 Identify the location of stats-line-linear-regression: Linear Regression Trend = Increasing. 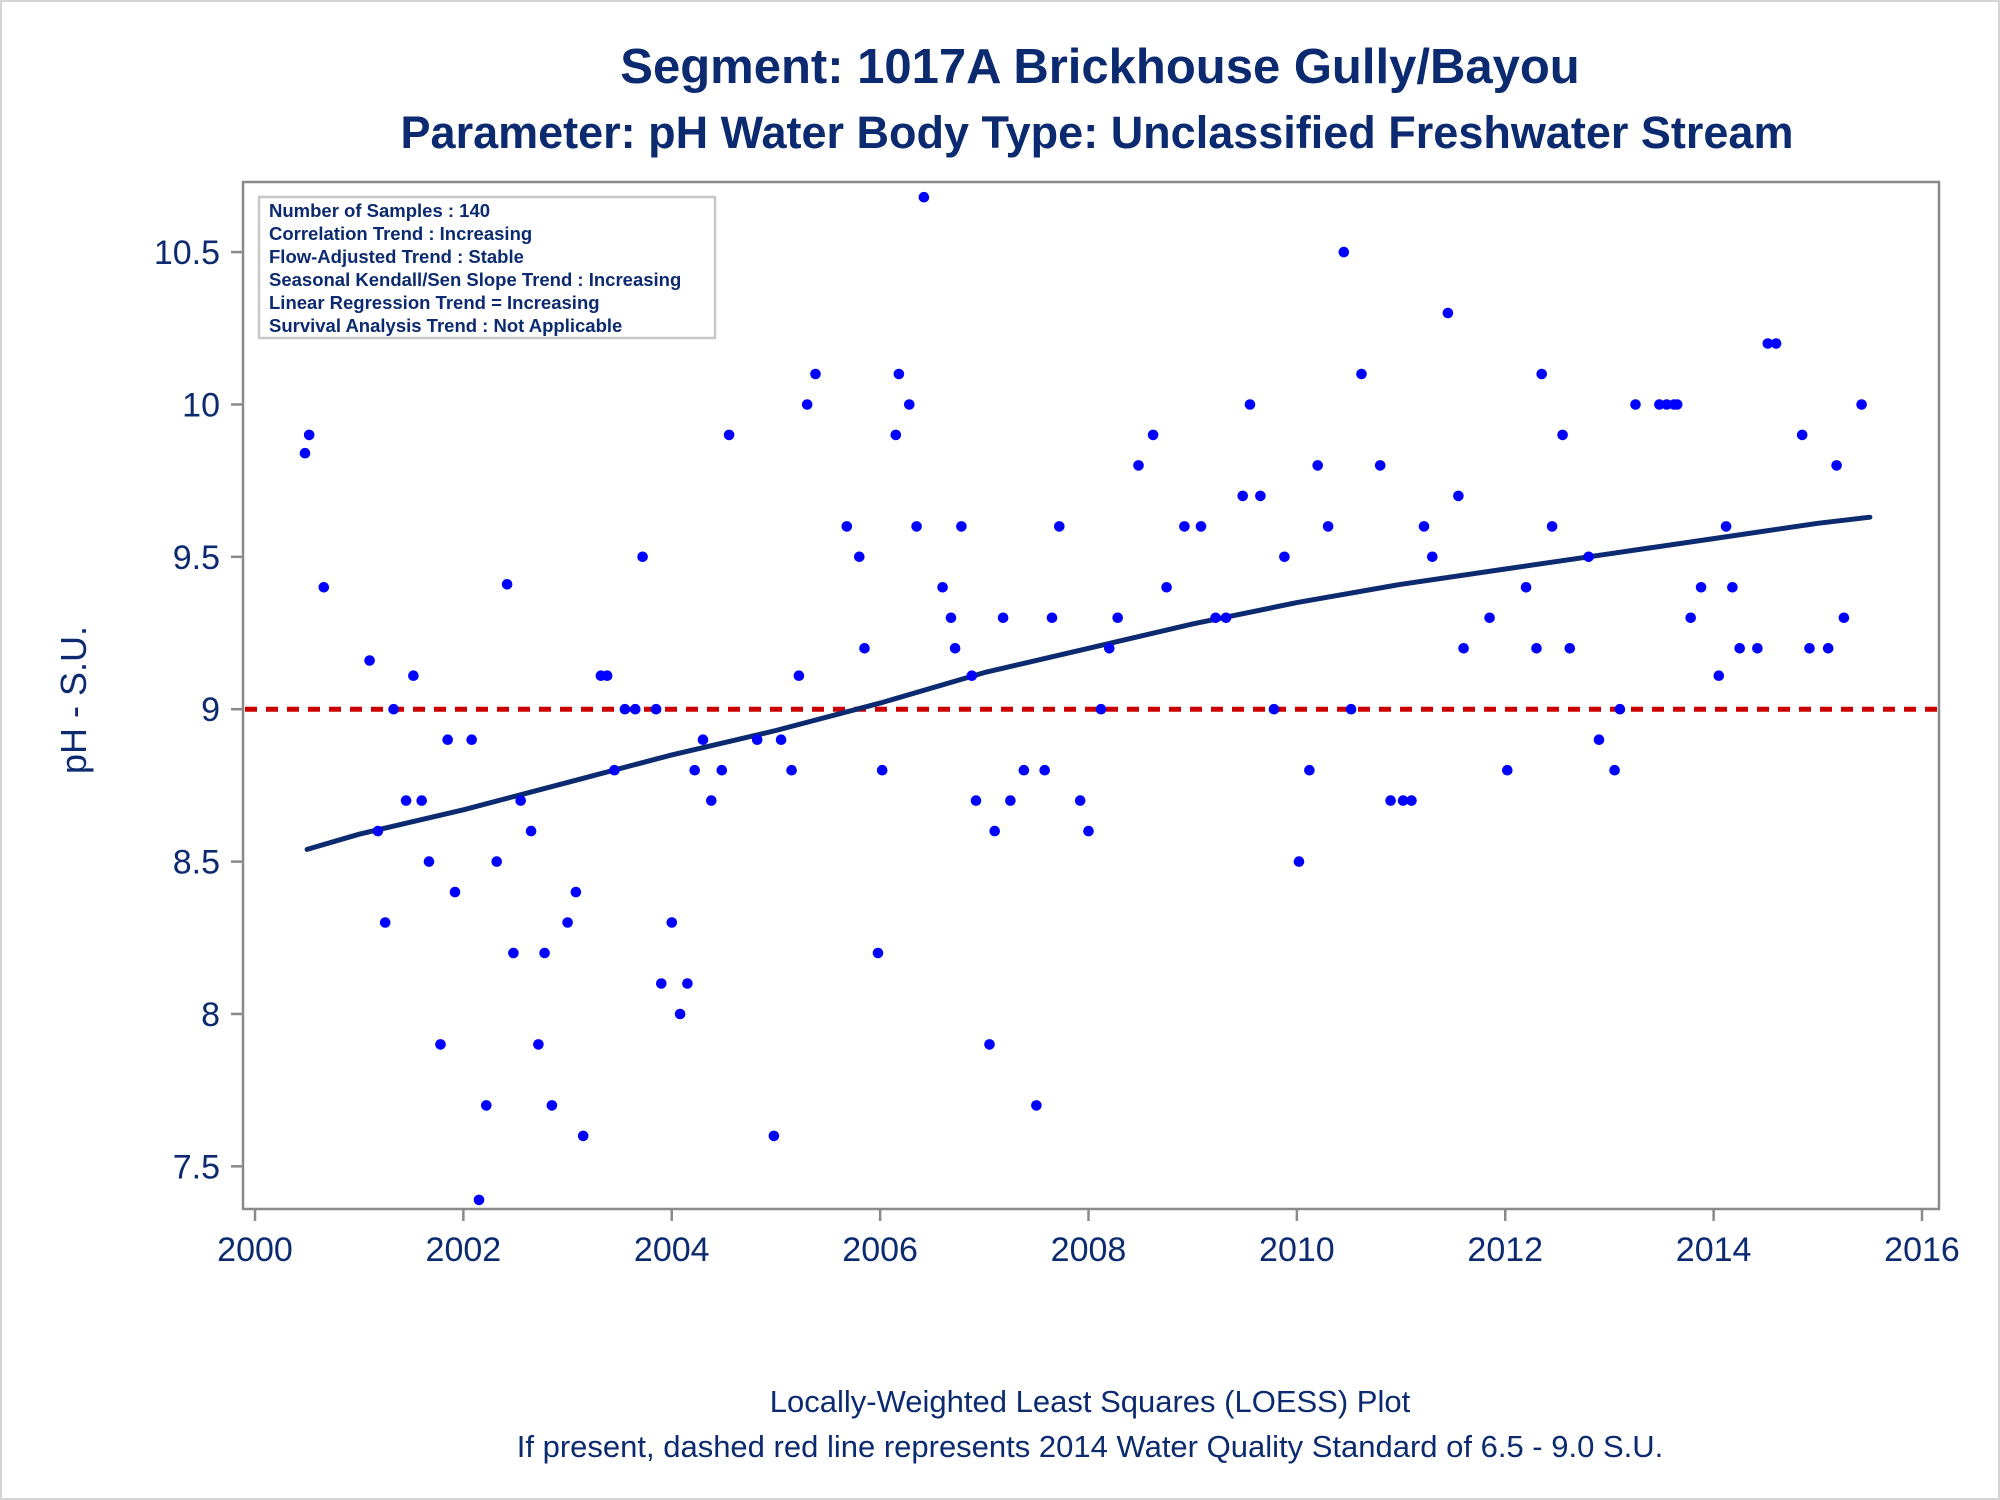
(434, 302).